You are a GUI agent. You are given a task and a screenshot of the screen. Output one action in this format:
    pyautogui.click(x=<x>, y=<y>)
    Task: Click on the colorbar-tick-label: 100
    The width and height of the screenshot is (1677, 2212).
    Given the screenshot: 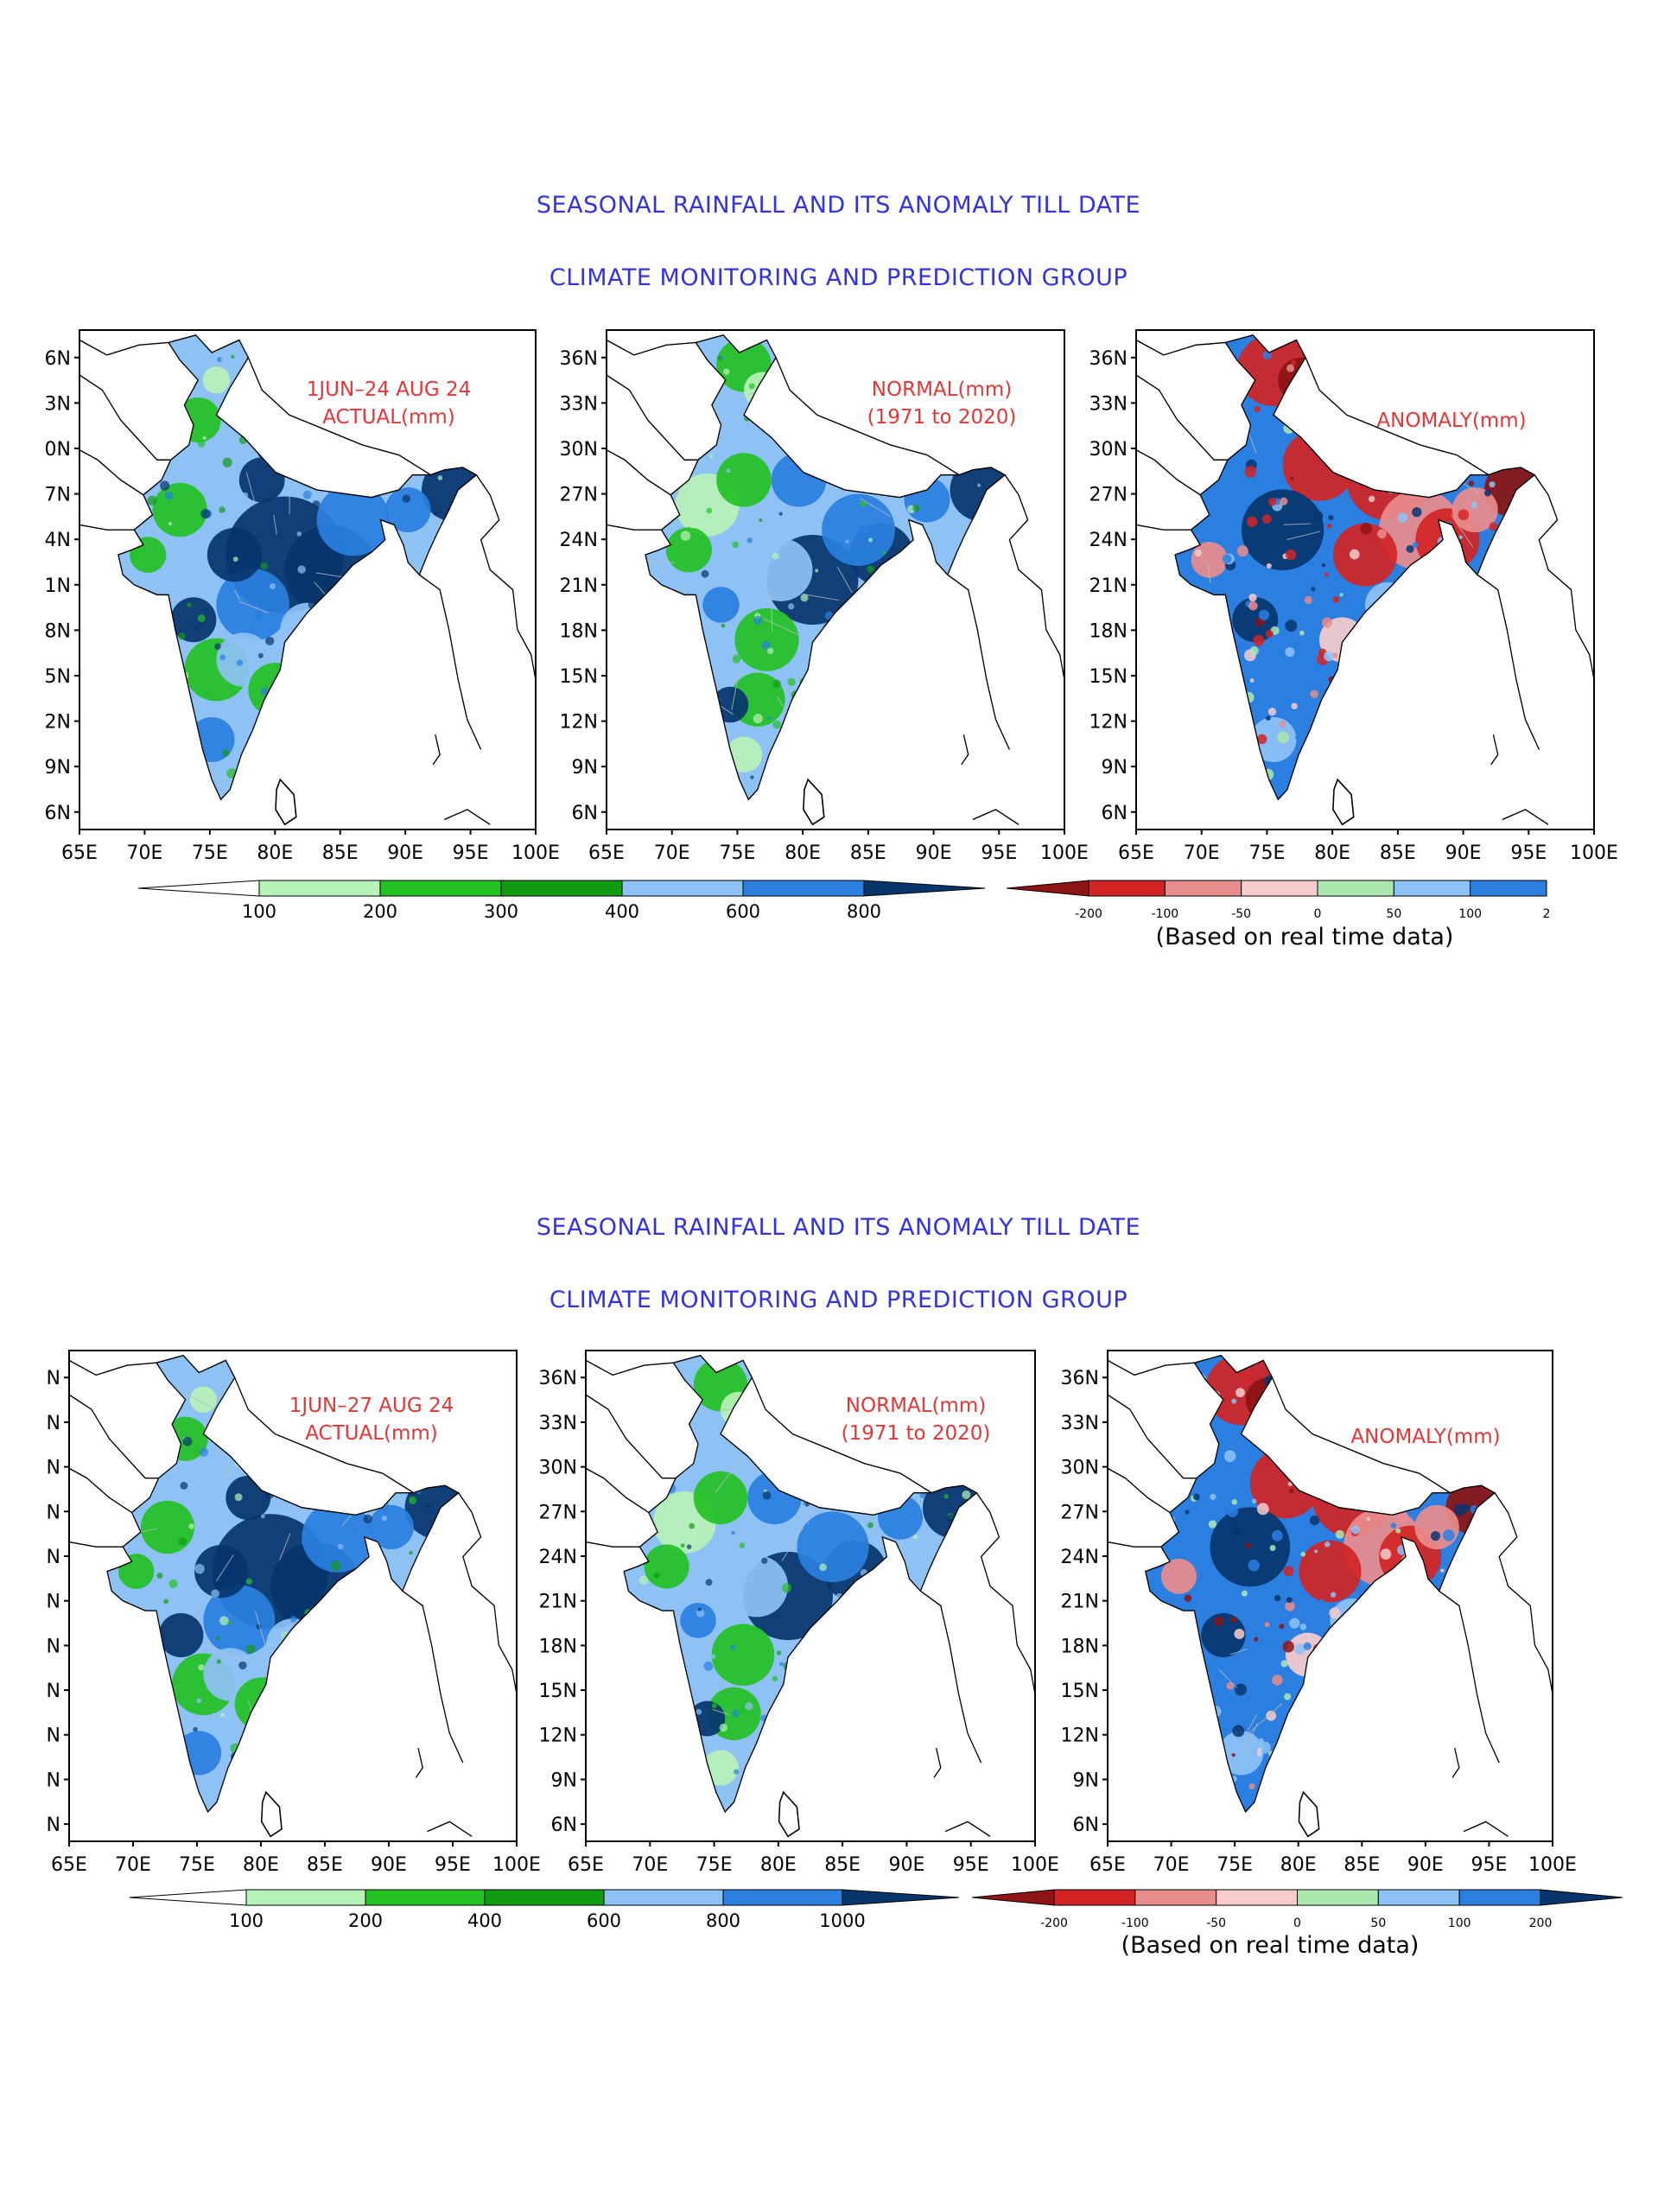 What is the action you would take?
    pyautogui.click(x=1459, y=1923)
    